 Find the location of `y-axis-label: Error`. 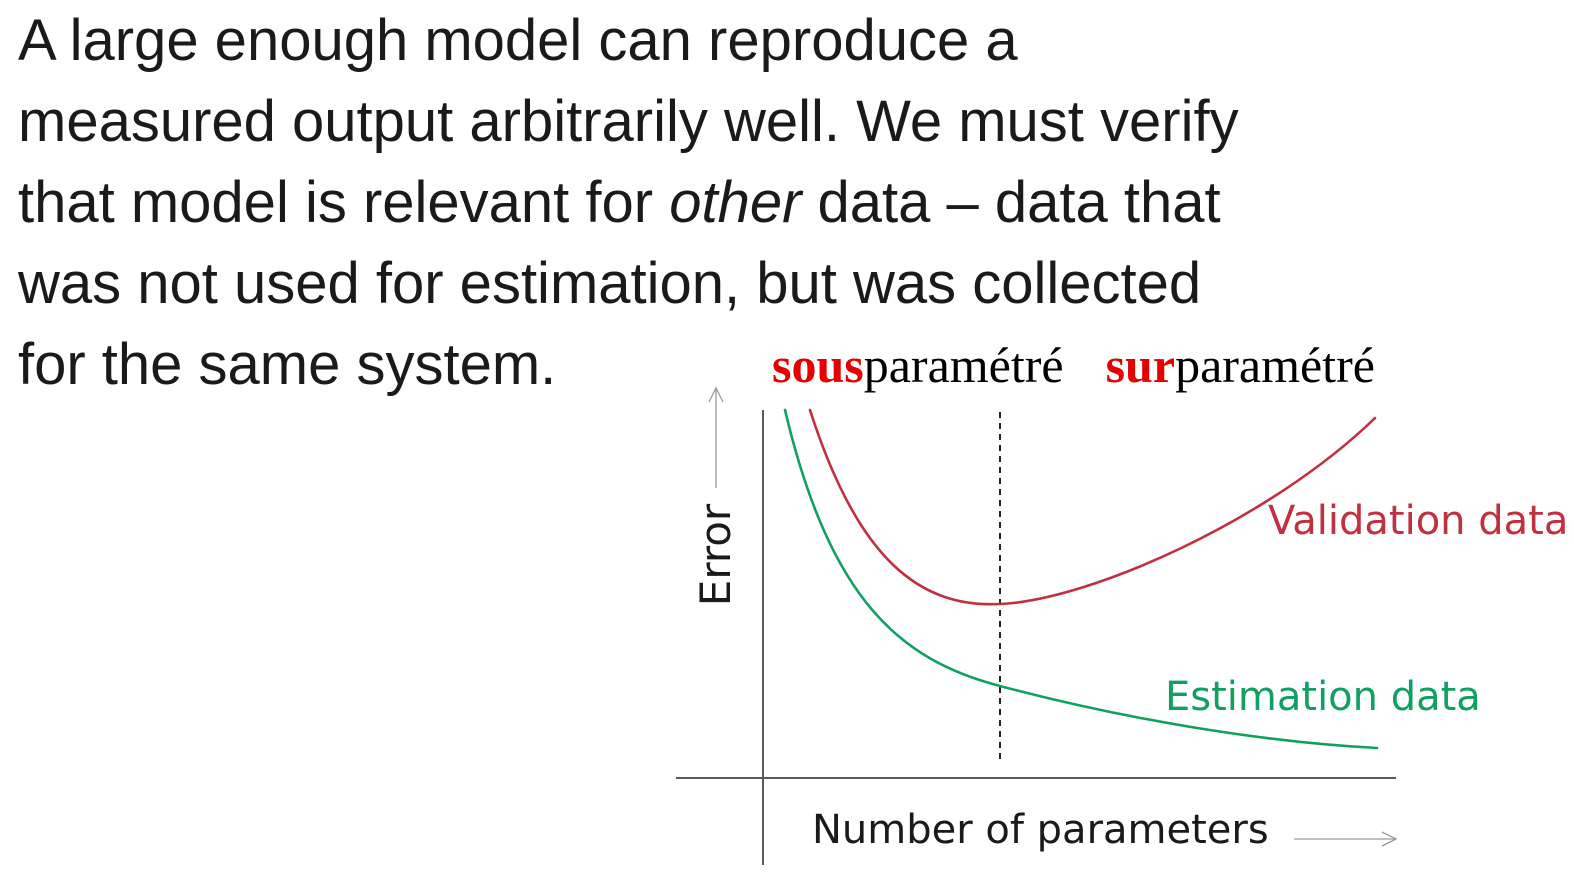

y-axis-label: Error is located at coordinates (715, 554).